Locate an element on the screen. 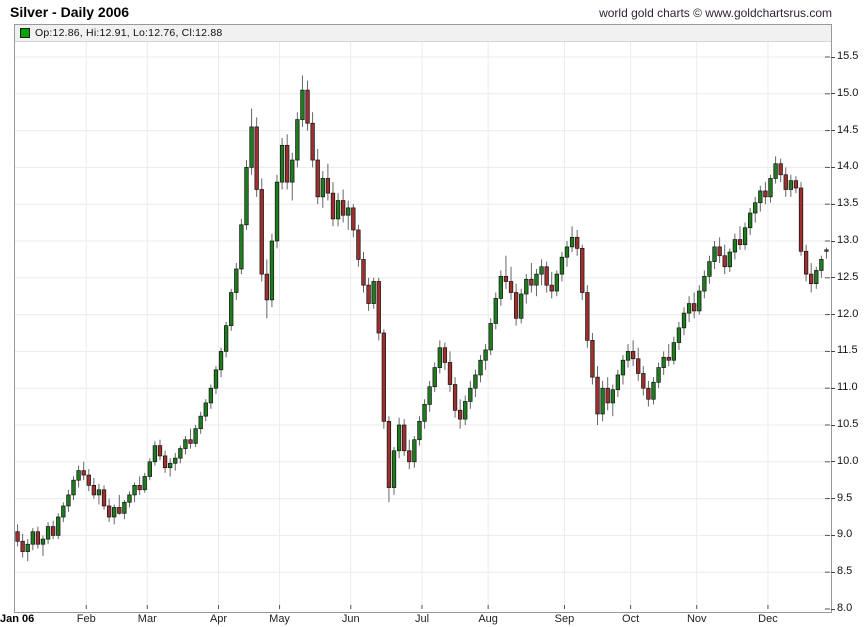 The width and height of the screenshot is (864, 627). x-month-label: Nov is located at coordinates (696, 619).